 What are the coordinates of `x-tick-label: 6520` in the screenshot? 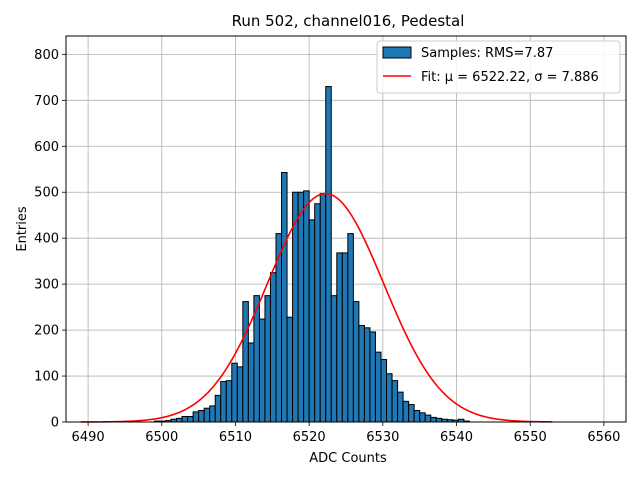 It's located at (309, 437).